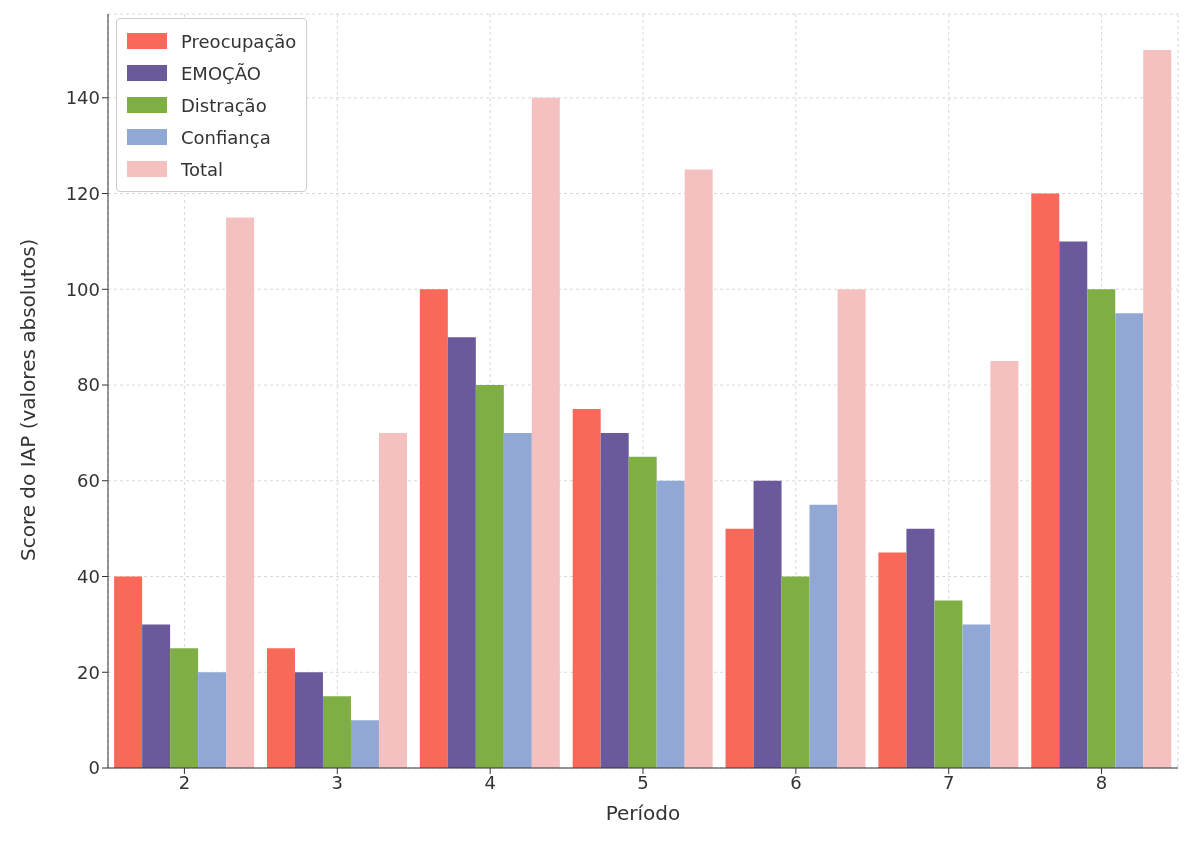  Describe the element at coordinates (221, 73) in the screenshot. I see `legend-label: EMOÇÃO` at that location.